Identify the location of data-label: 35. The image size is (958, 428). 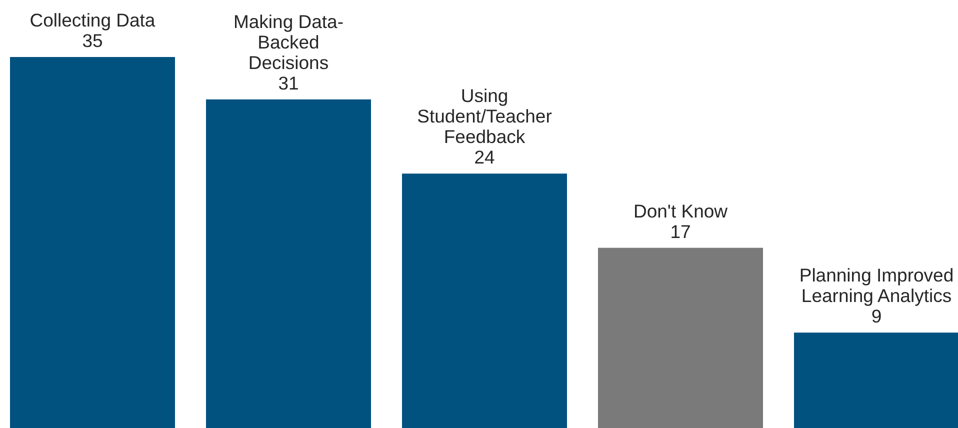
(92, 40).